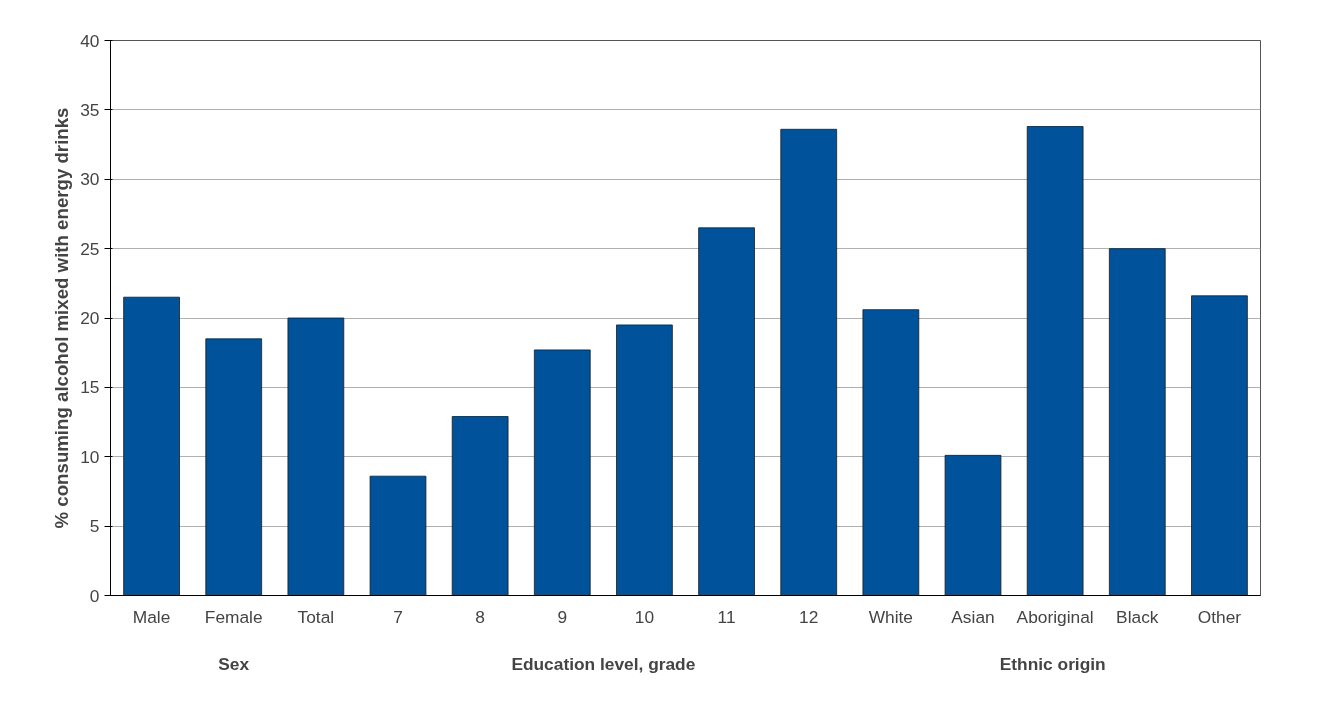 The image size is (1341, 703). What do you see at coordinates (562, 616) in the screenshot?
I see `x-tick-label: 9` at bounding box center [562, 616].